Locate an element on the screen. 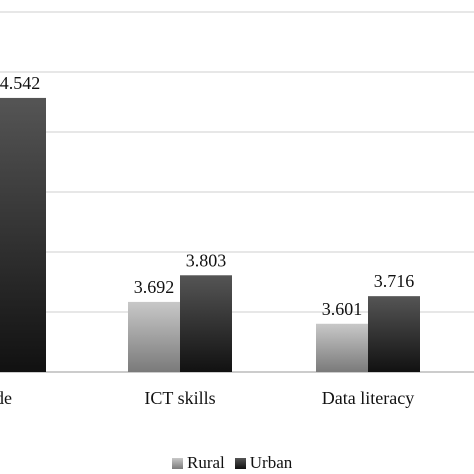  data-label-urban: 4.542 is located at coordinates (20, 83).